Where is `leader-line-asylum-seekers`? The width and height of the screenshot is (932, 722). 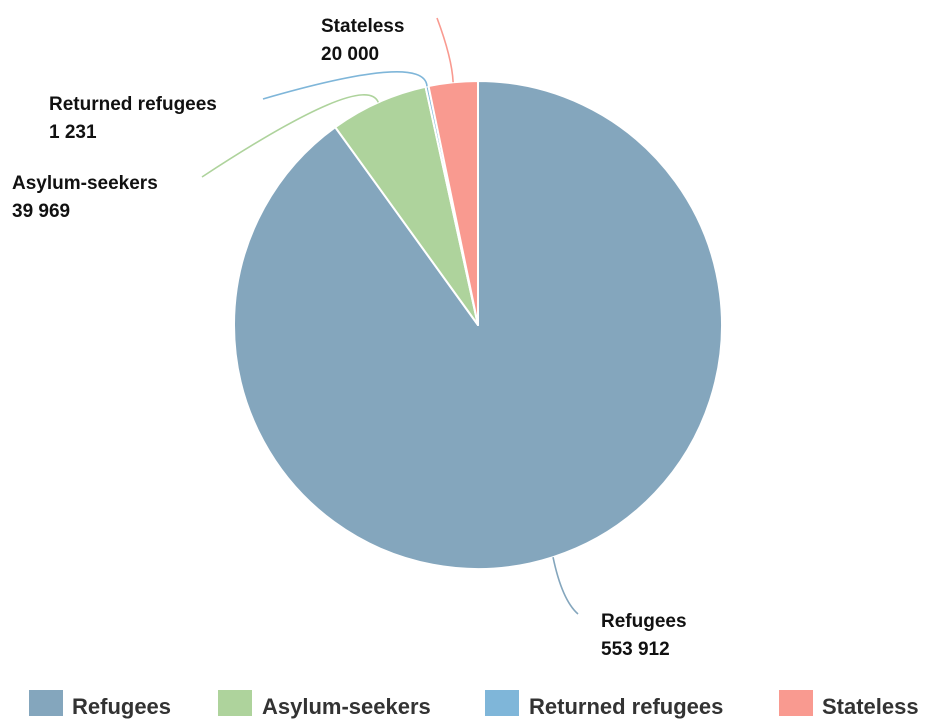 leader-line-asylum-seekers is located at coordinates (290, 136).